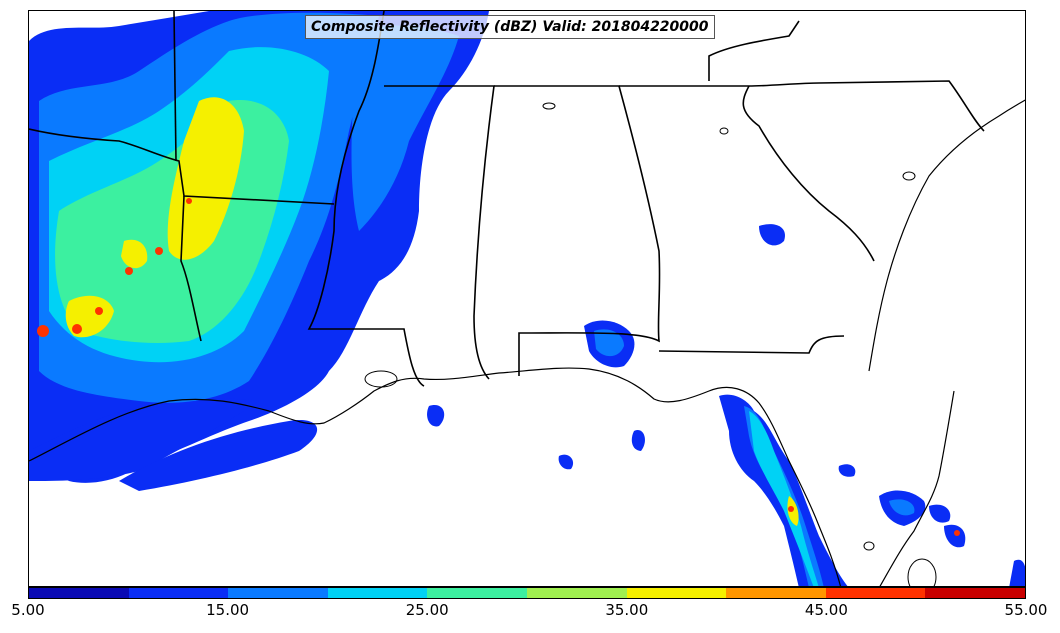  Describe the element at coordinates (28, 610) in the screenshot. I see `colorbar-tick-label: 5.00` at that location.